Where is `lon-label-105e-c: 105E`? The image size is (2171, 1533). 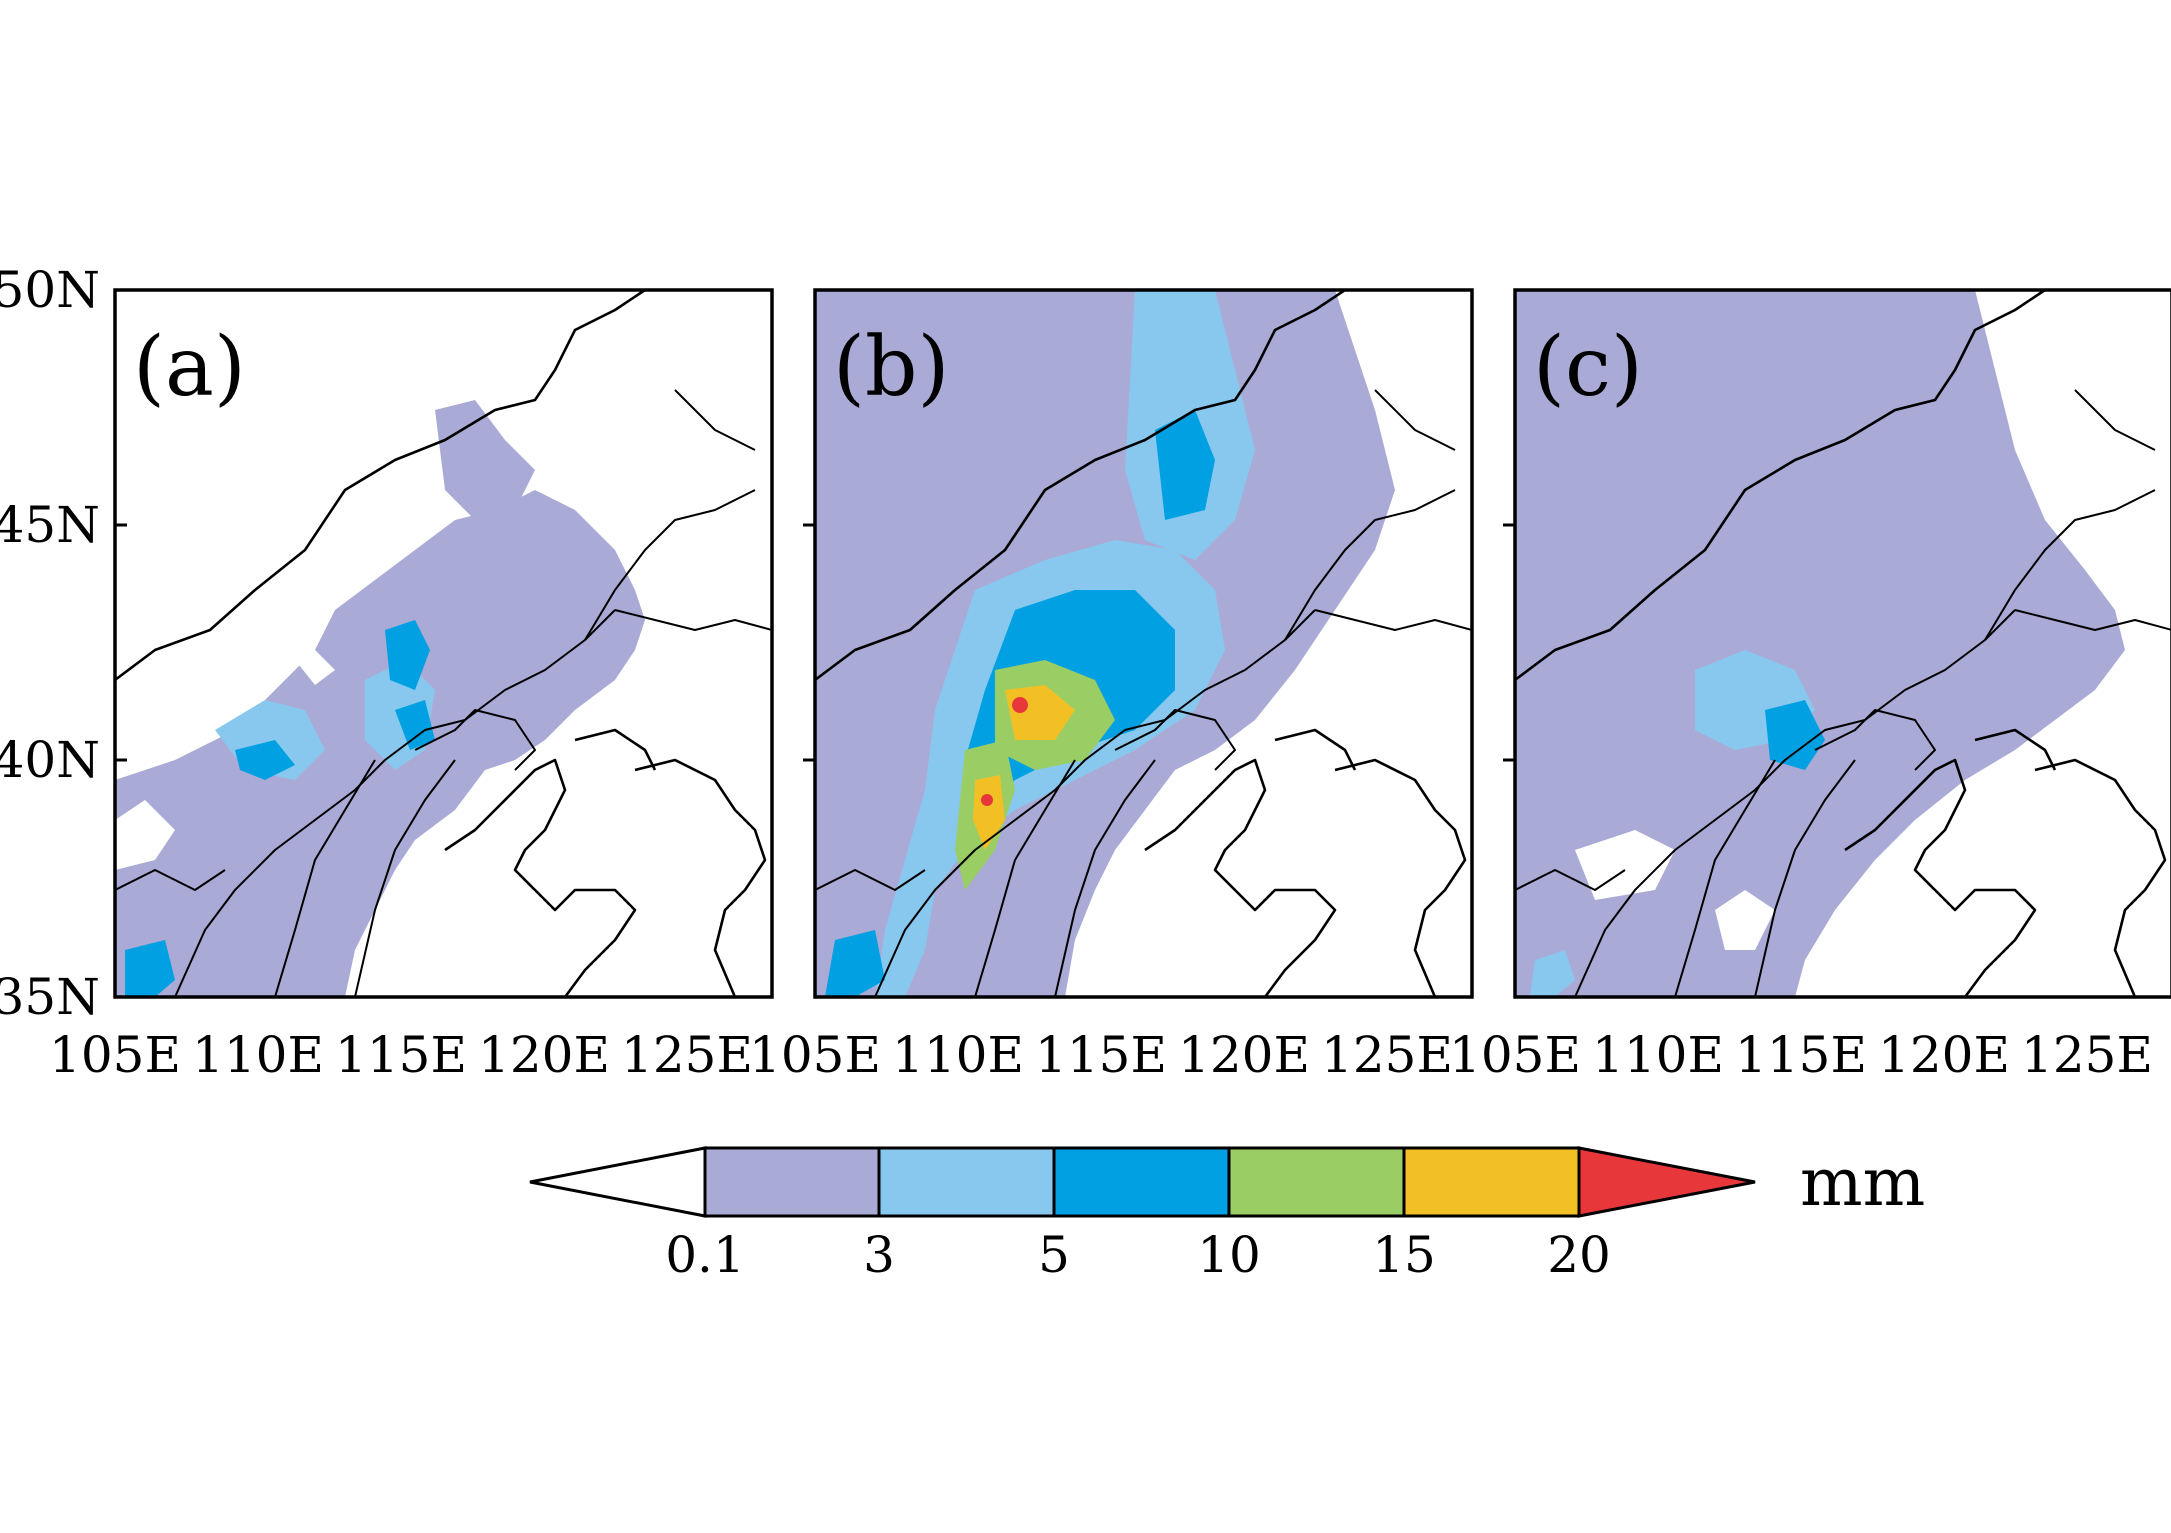
lon-label-105e-c: 105E is located at coordinates (1515, 1055).